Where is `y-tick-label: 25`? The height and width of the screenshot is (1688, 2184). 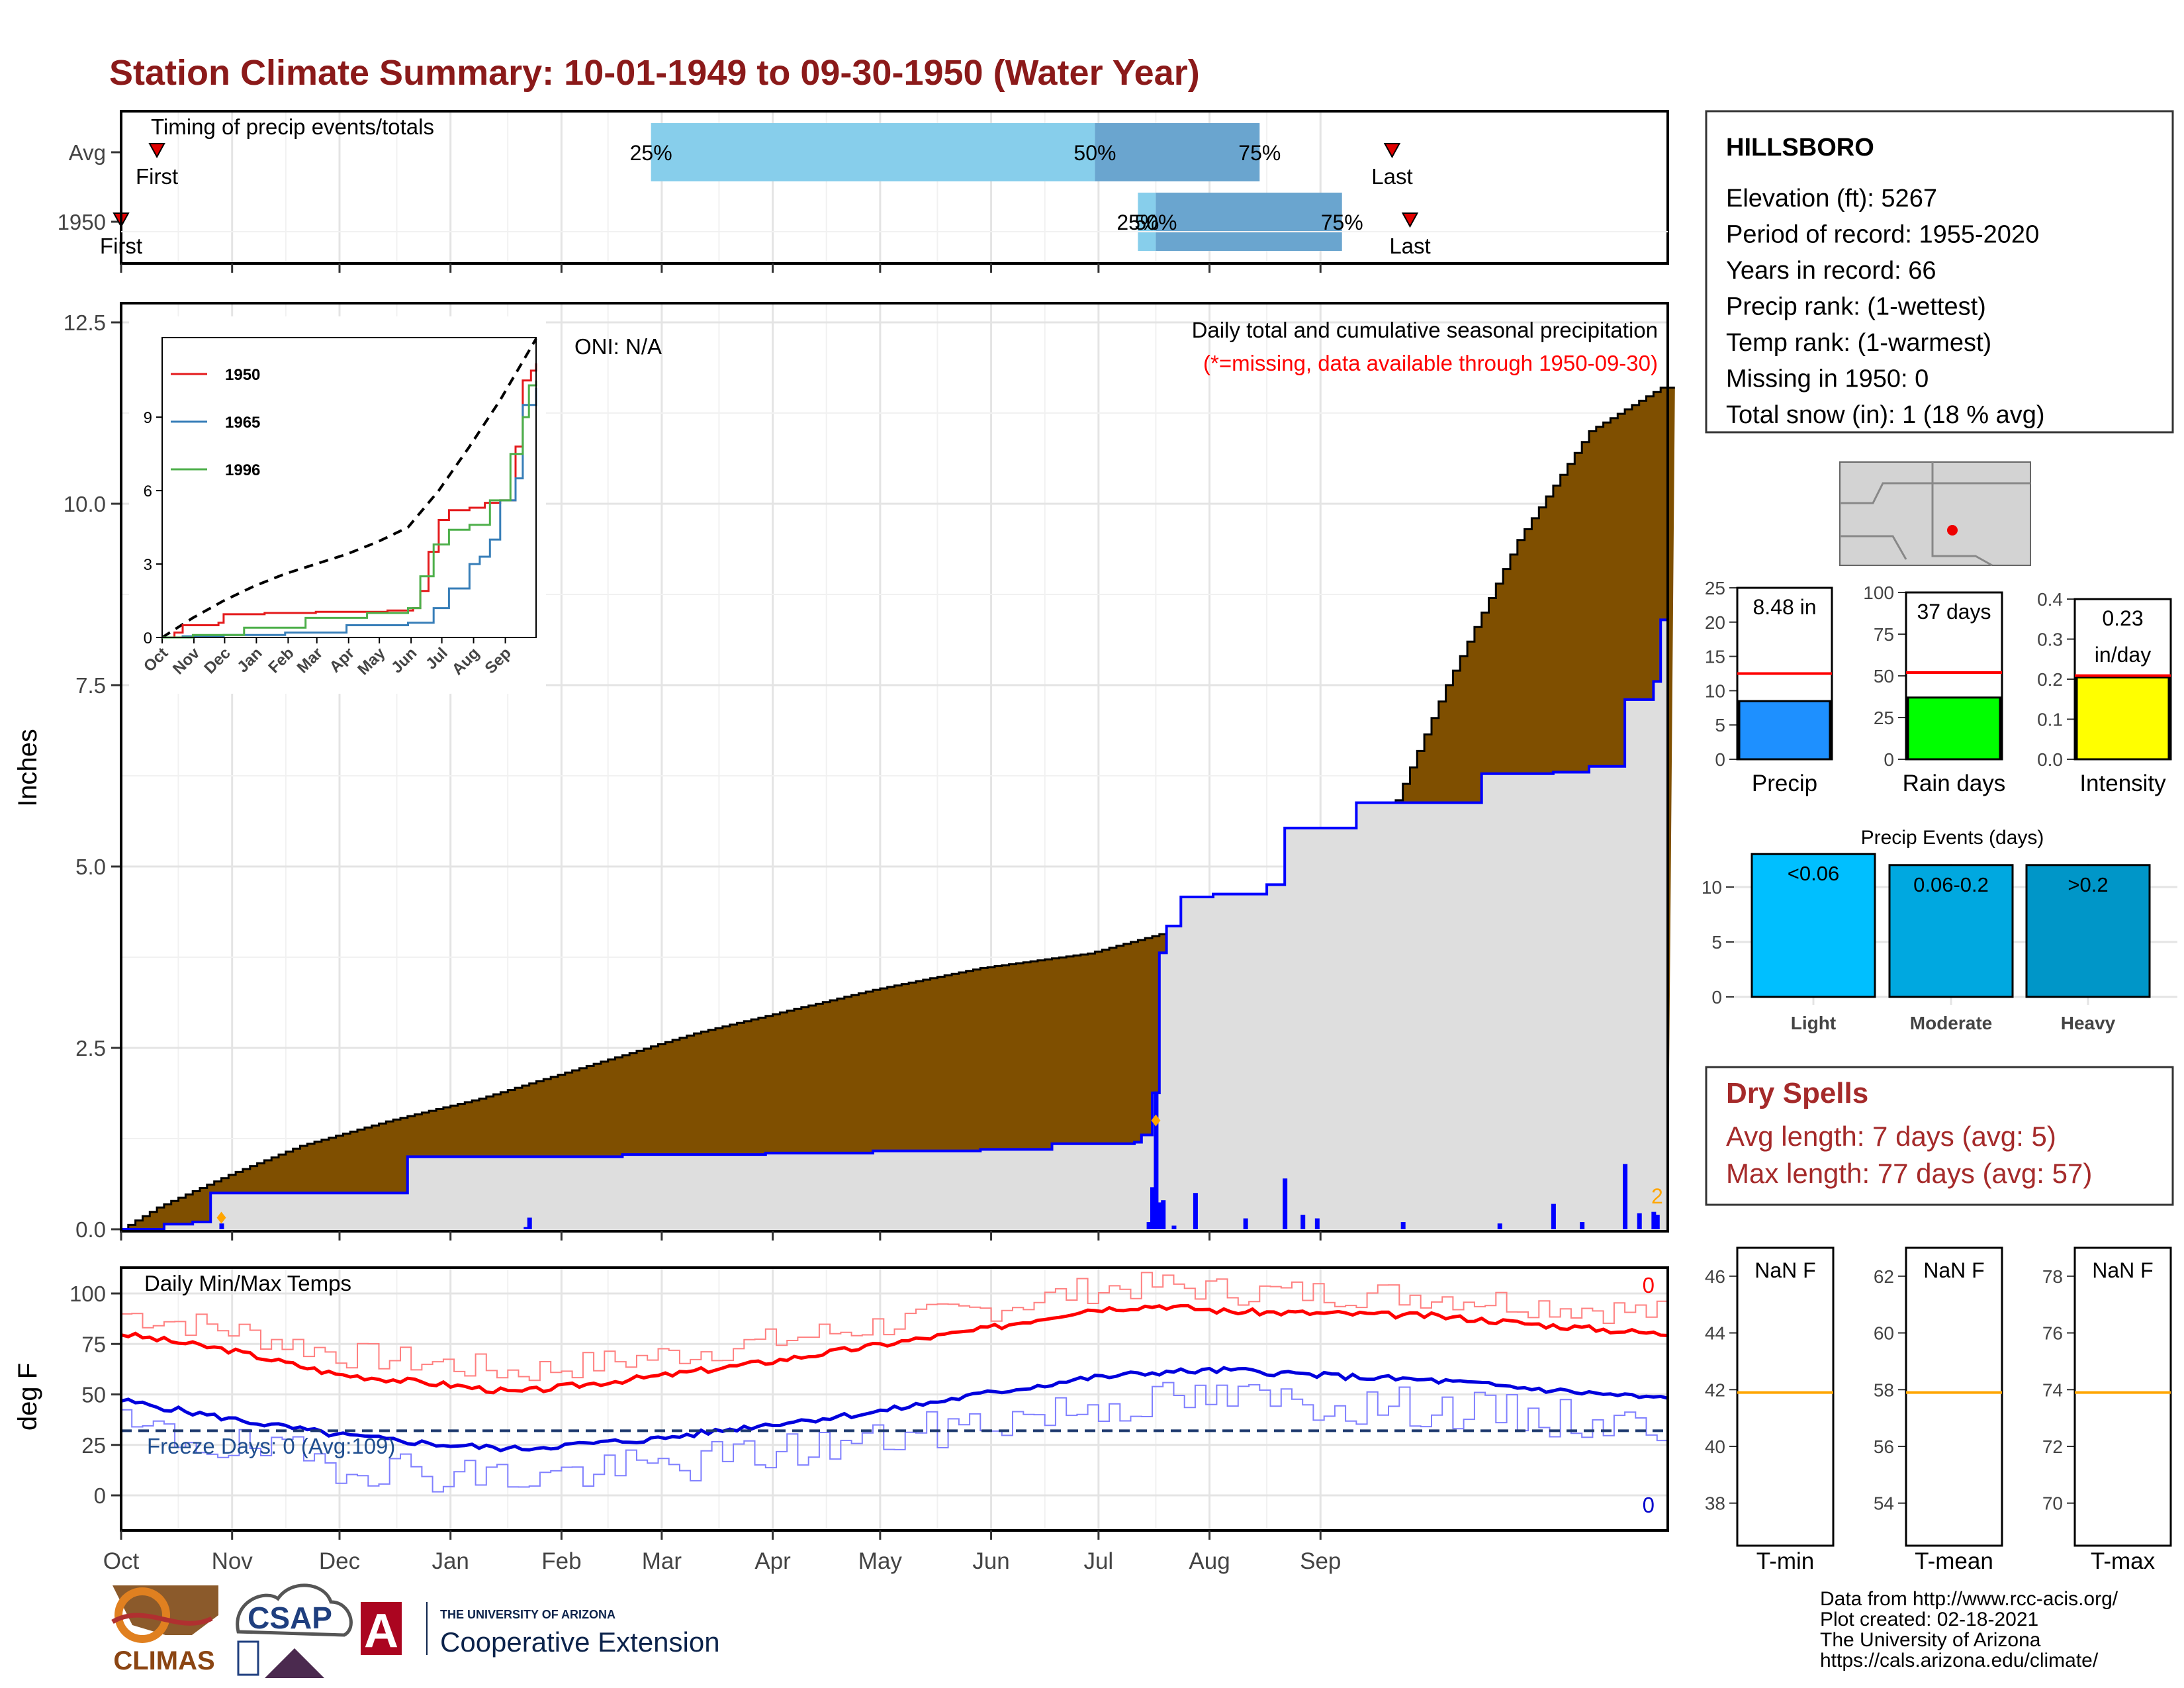
y-tick-label: 25 is located at coordinates (93, 1445).